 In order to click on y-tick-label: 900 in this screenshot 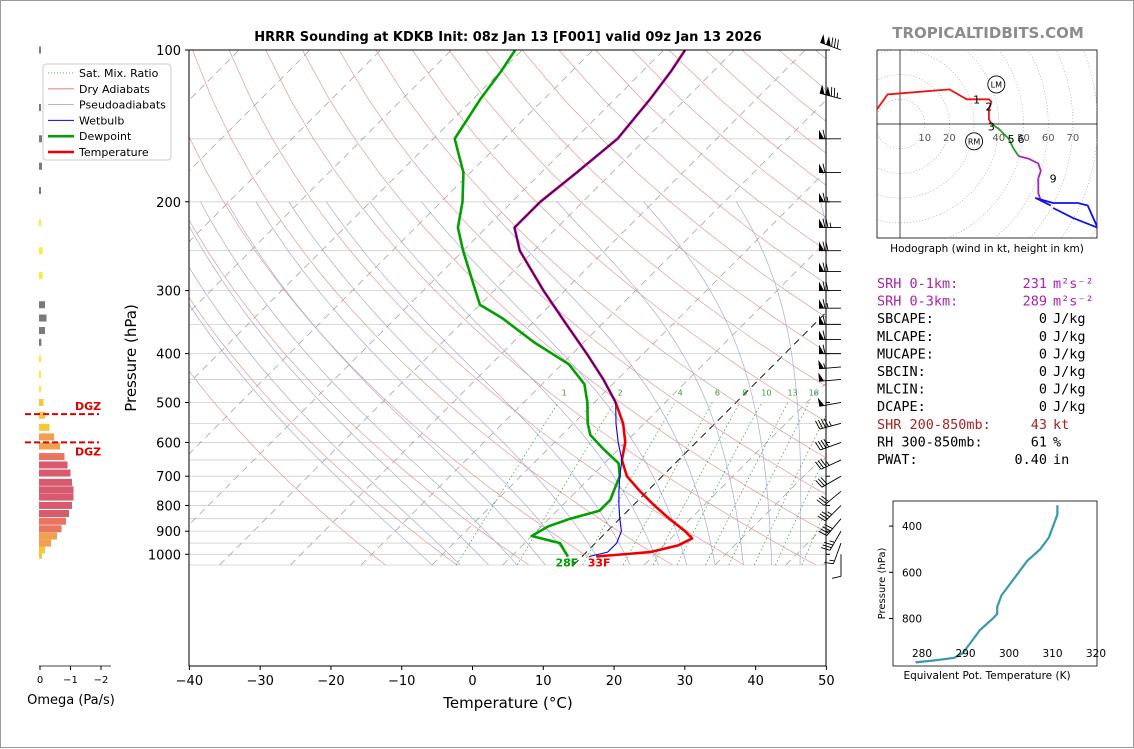, I will do `click(168, 532)`.